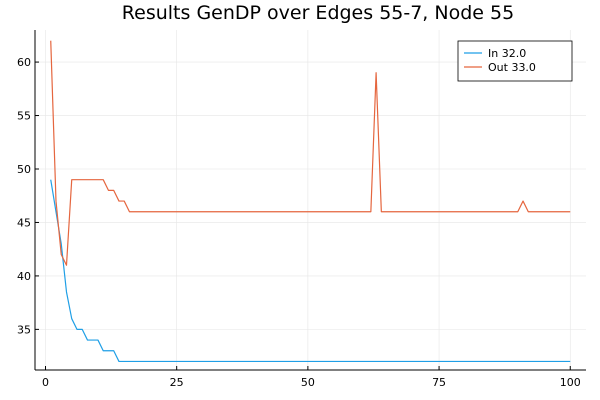 Image resolution: width=600 pixels, height=400 pixels. I want to click on legend-box, so click(515, 61).